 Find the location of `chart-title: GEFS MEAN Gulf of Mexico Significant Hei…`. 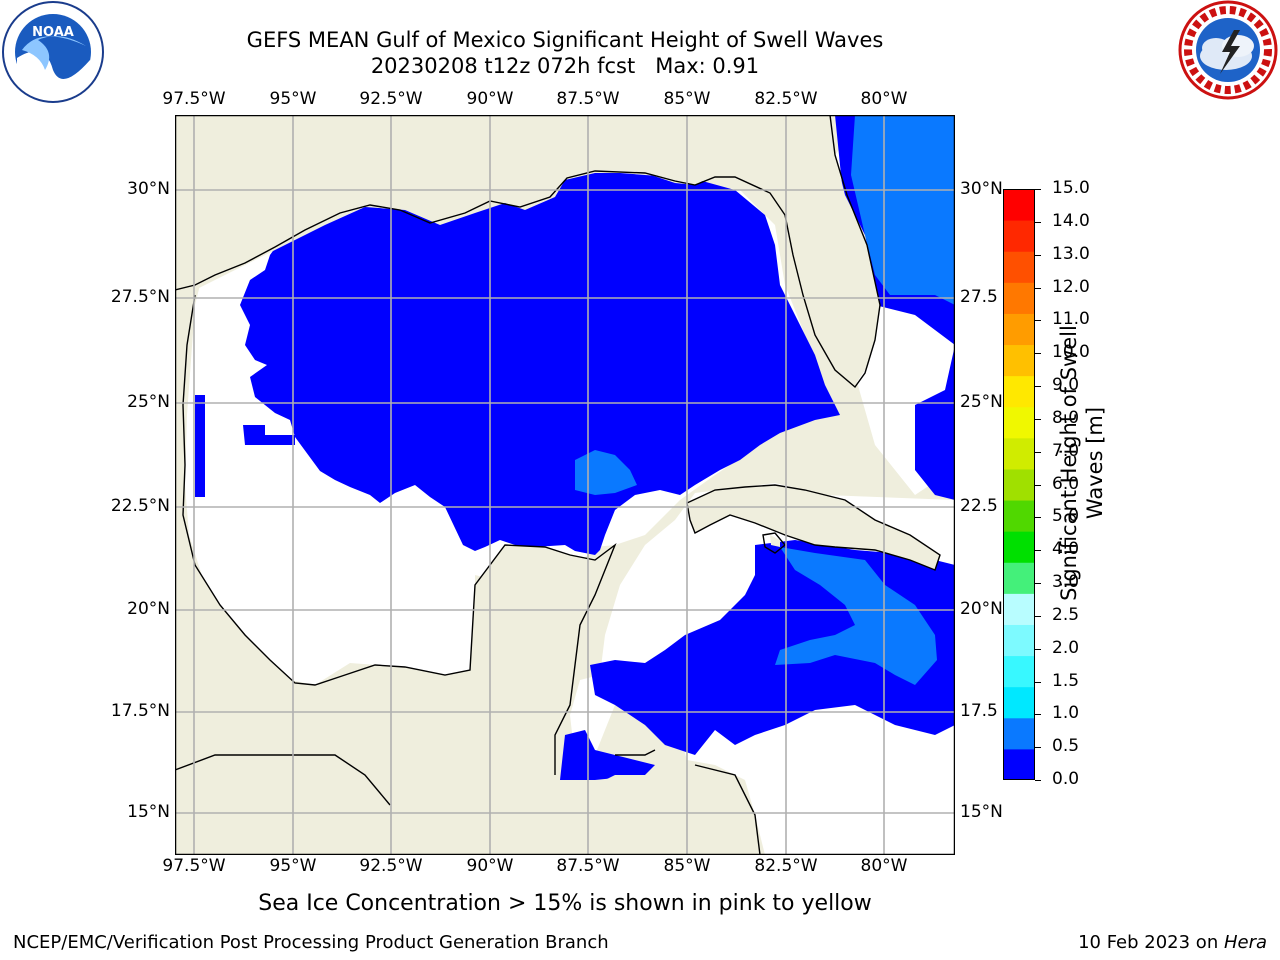

chart-title: GEFS MEAN Gulf of Mexico Significant Hei… is located at coordinates (565, 40).